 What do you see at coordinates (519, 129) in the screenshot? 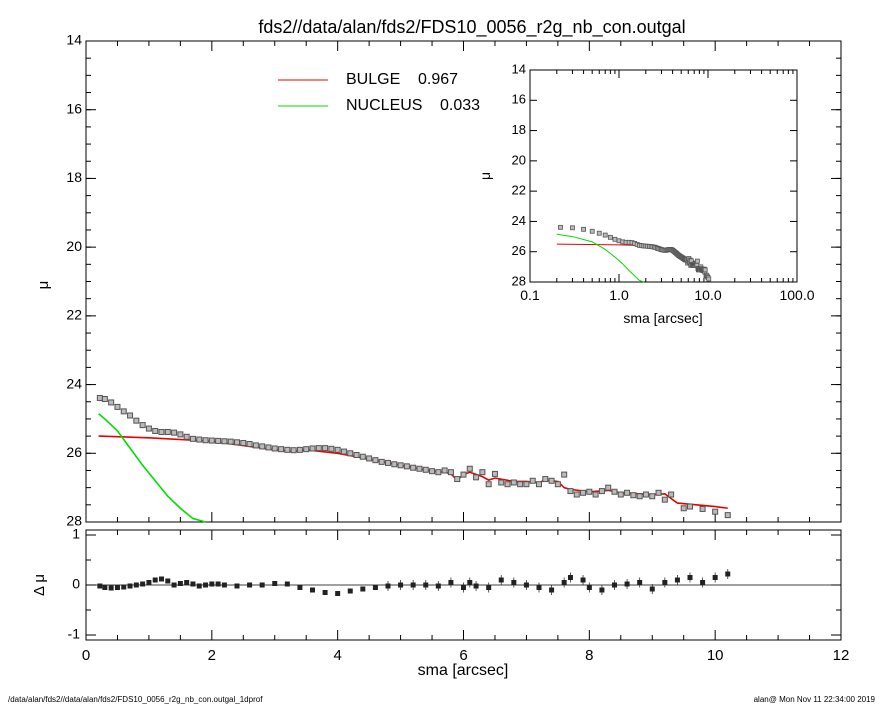
I see `inset-y-tick-label: 18` at bounding box center [519, 129].